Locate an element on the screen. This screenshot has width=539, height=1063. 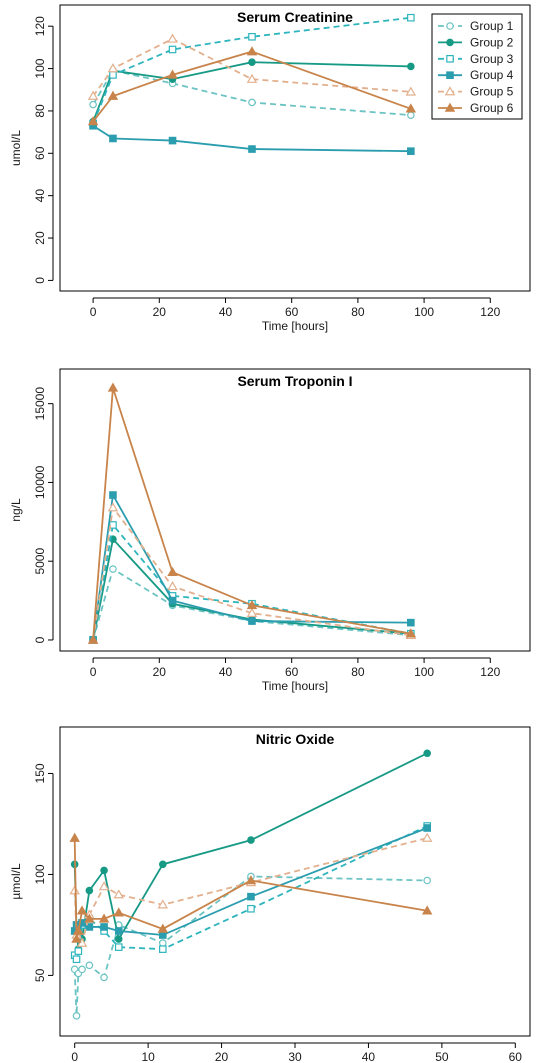
y-tick-label: 60 is located at coordinates (40, 153).